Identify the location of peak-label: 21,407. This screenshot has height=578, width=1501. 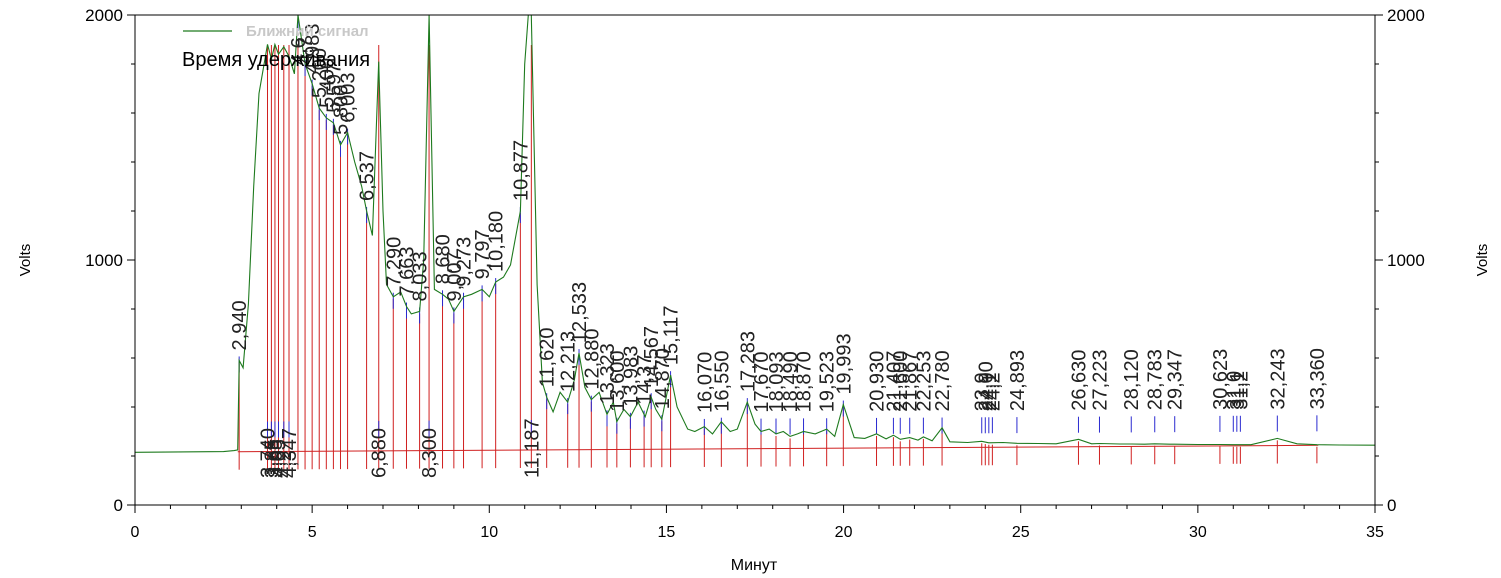
(894, 381).